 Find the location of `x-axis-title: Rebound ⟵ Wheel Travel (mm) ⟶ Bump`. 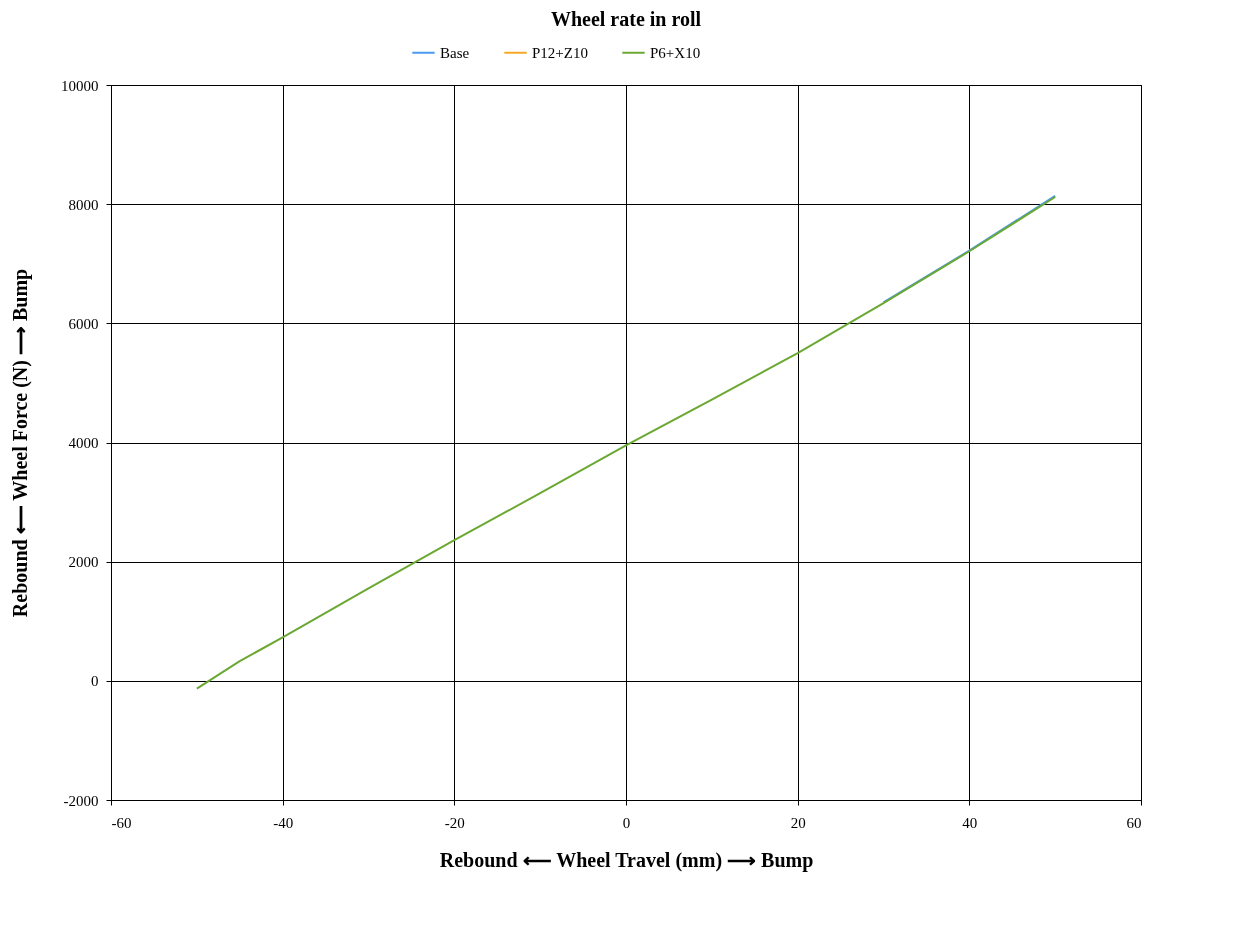

x-axis-title: Rebound ⟵ Wheel Travel (mm) ⟶ Bump is located at coordinates (626, 860).